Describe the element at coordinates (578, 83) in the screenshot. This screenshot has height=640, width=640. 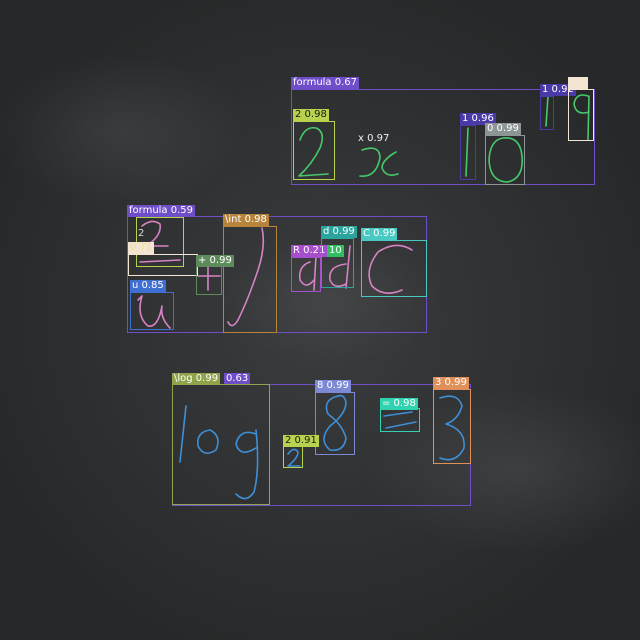
I see `label-unread-top: 0.9` at that location.